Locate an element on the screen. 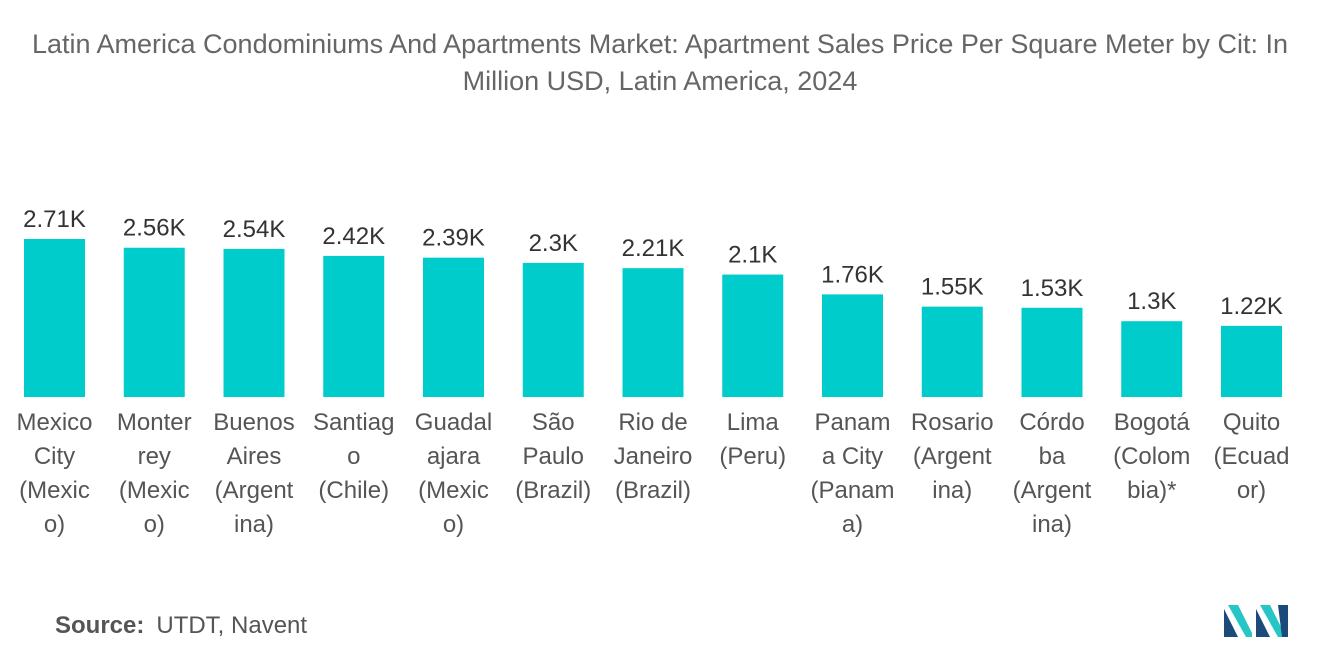 The image size is (1320, 665). category-label-line: Santiag is located at coordinates (353, 422).